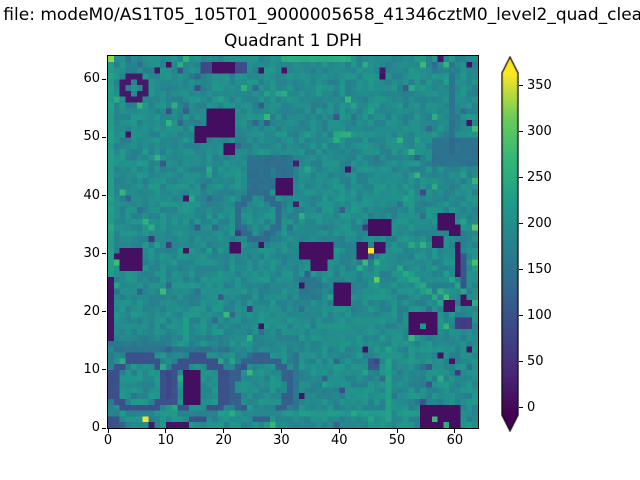  Describe the element at coordinates (455, 440) in the screenshot. I see `x-axis-tick-label: 60` at that location.